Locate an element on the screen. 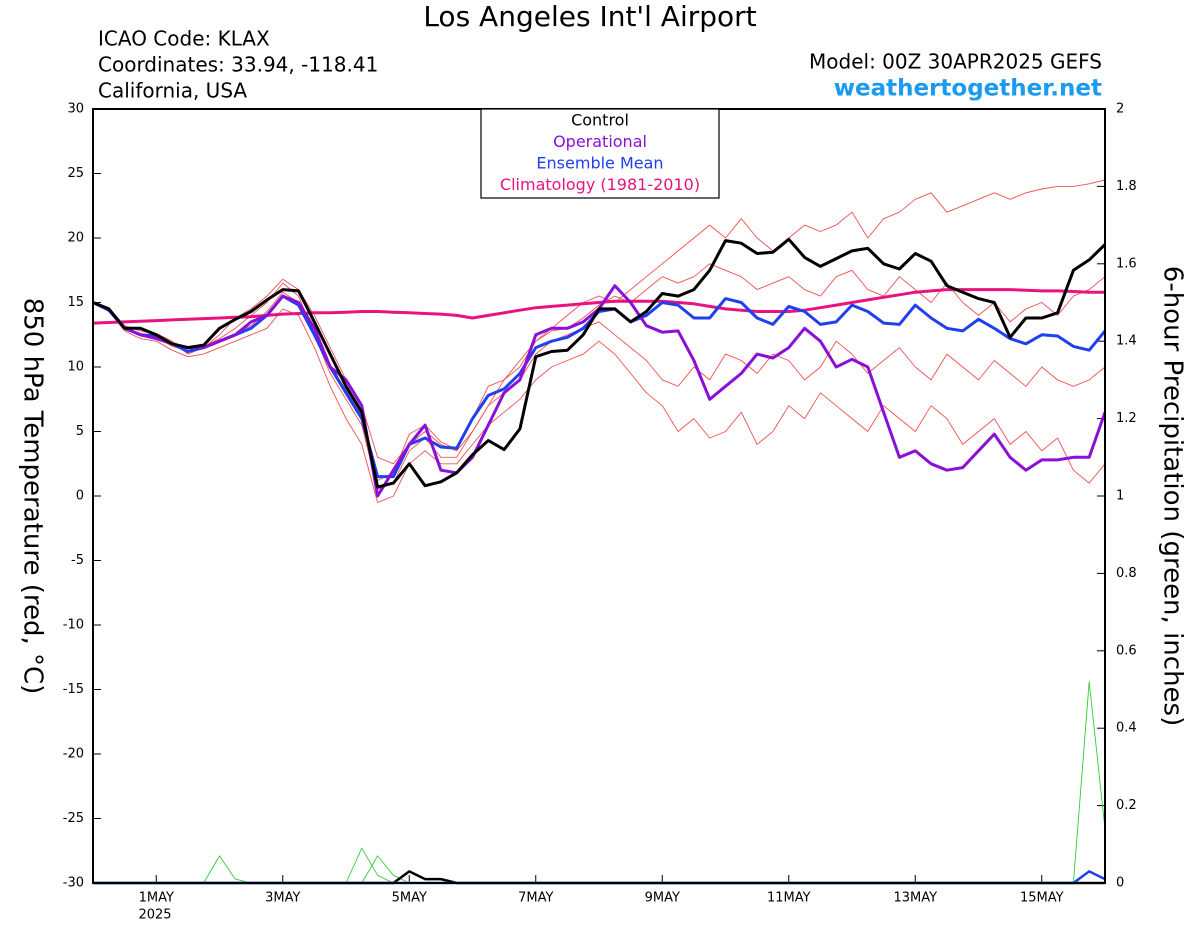  y-tick-label: 10 is located at coordinates (75, 367).